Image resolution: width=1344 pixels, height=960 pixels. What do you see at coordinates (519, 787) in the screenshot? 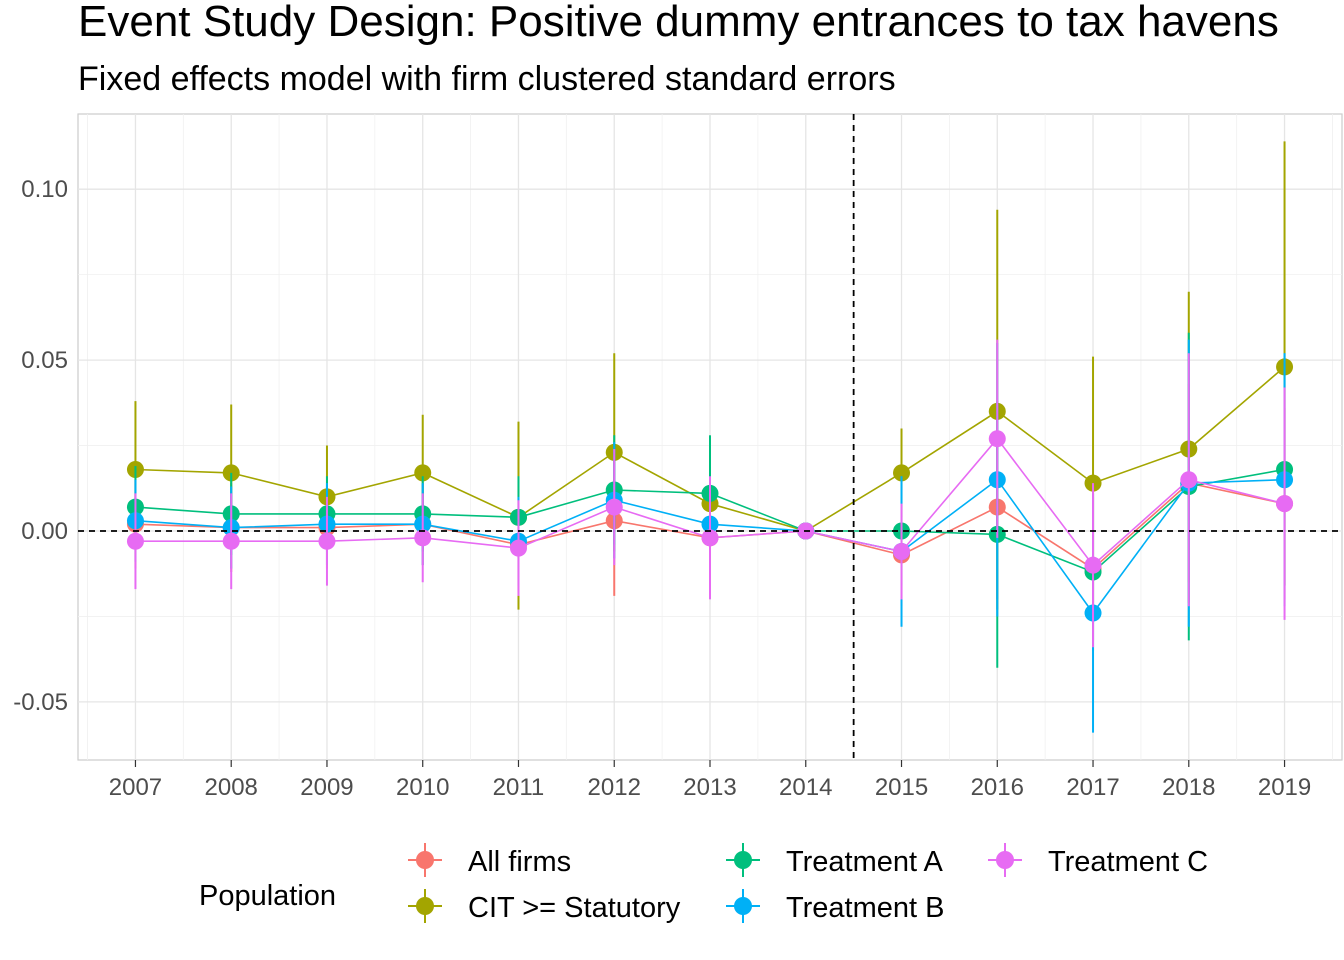
I see `x-tick-label: 2011` at bounding box center [519, 787].